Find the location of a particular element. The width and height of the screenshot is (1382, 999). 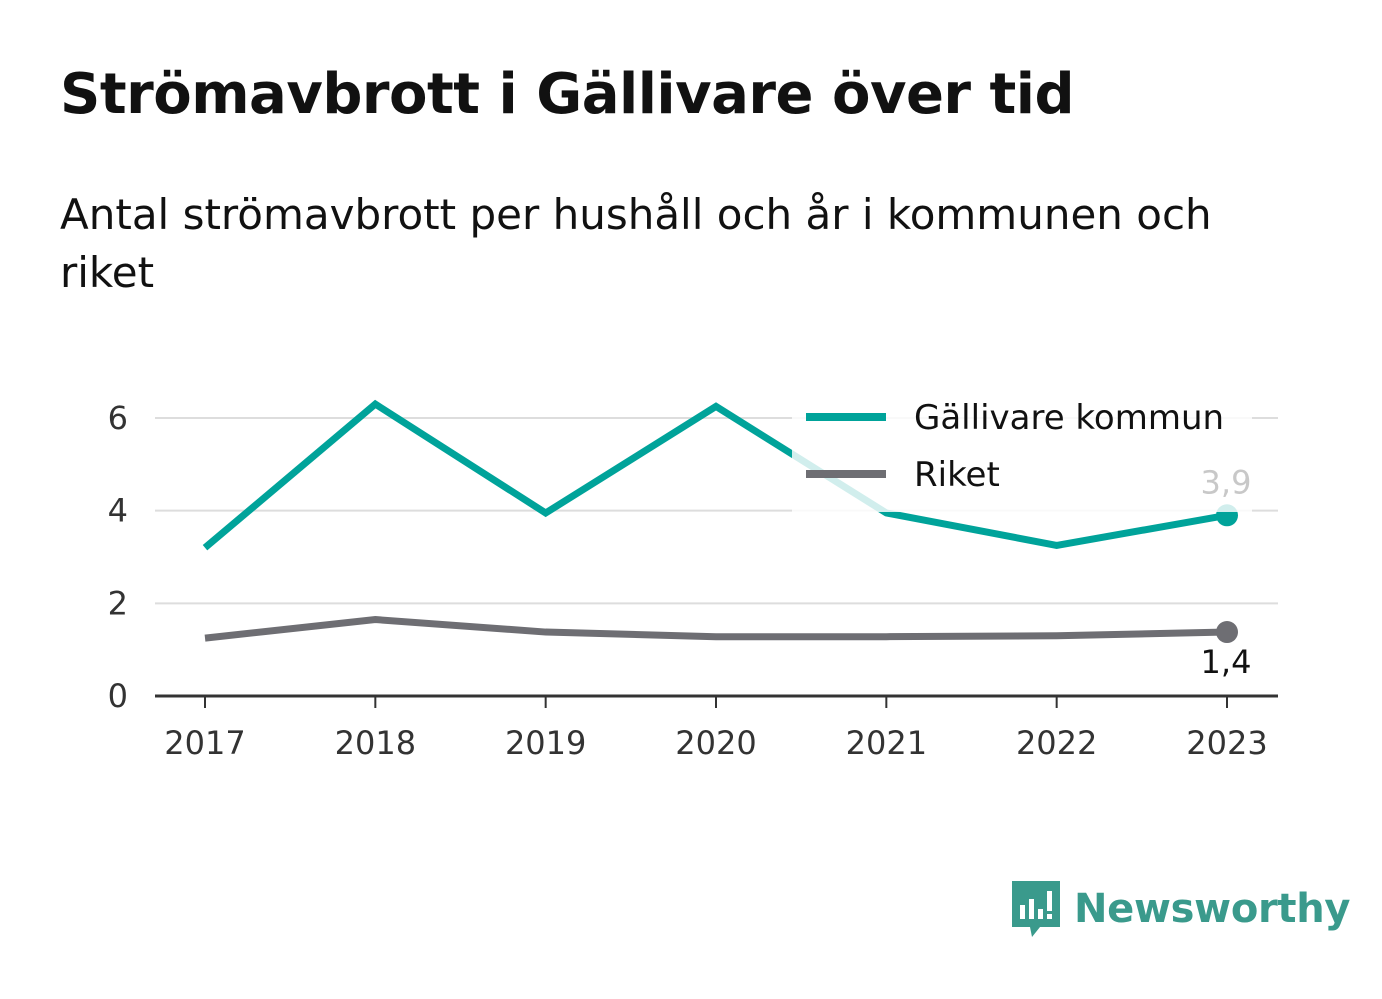

x-tick-label-2019: 2019 is located at coordinates (545, 743).